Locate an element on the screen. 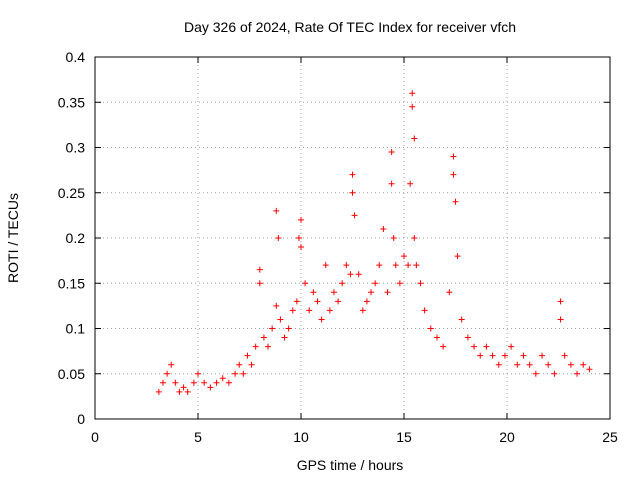 This screenshot has height=480, width=640. y-tick-label: 0.3 is located at coordinates (76, 148).